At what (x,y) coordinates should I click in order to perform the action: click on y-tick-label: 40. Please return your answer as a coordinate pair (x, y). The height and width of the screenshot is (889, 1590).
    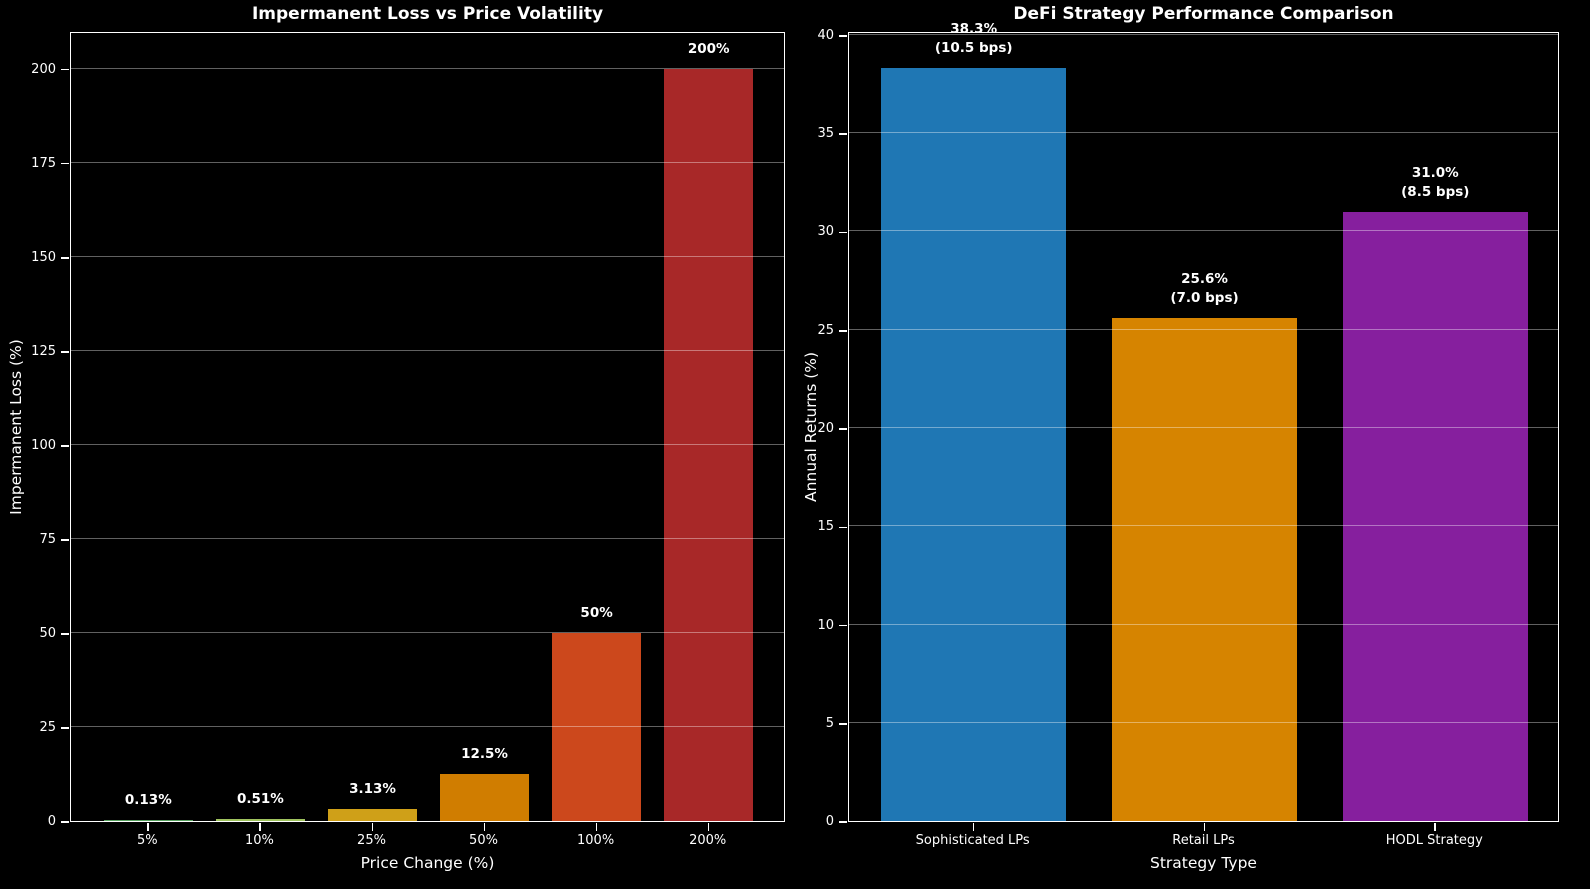
    Looking at the image, I should click on (825, 35).